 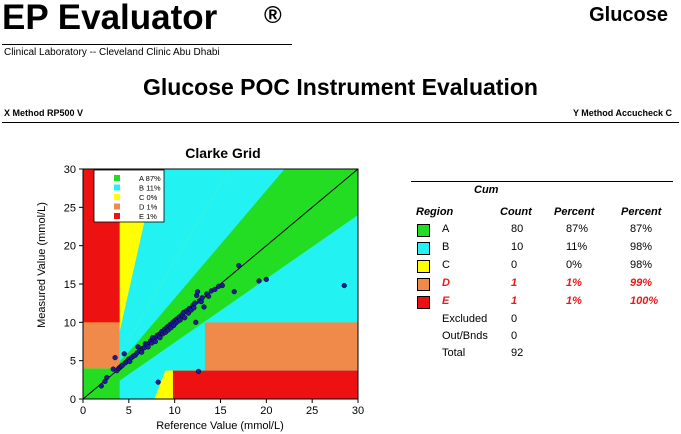 I want to click on summary-value: 92, so click(x=517, y=353).